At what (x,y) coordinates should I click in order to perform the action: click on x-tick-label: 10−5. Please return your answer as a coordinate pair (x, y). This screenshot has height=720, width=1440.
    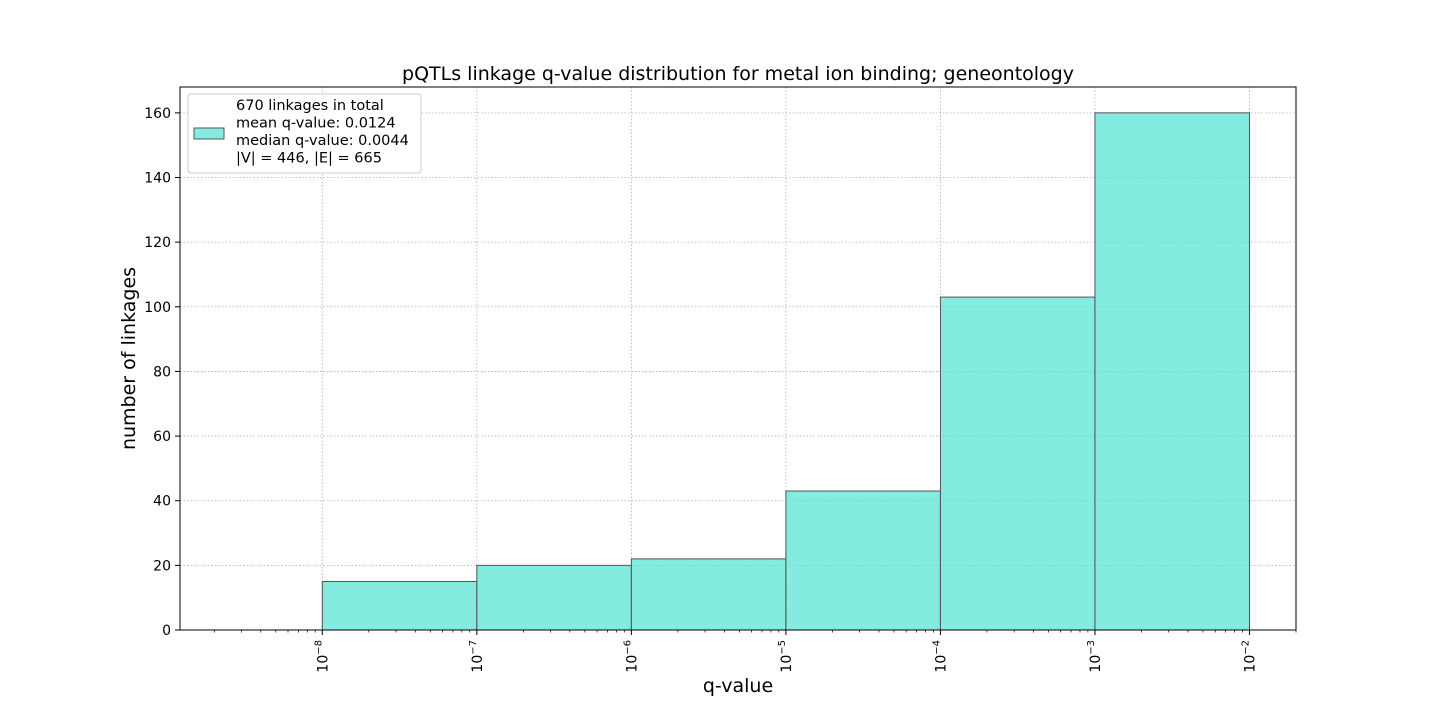
    Looking at the image, I should click on (786, 656).